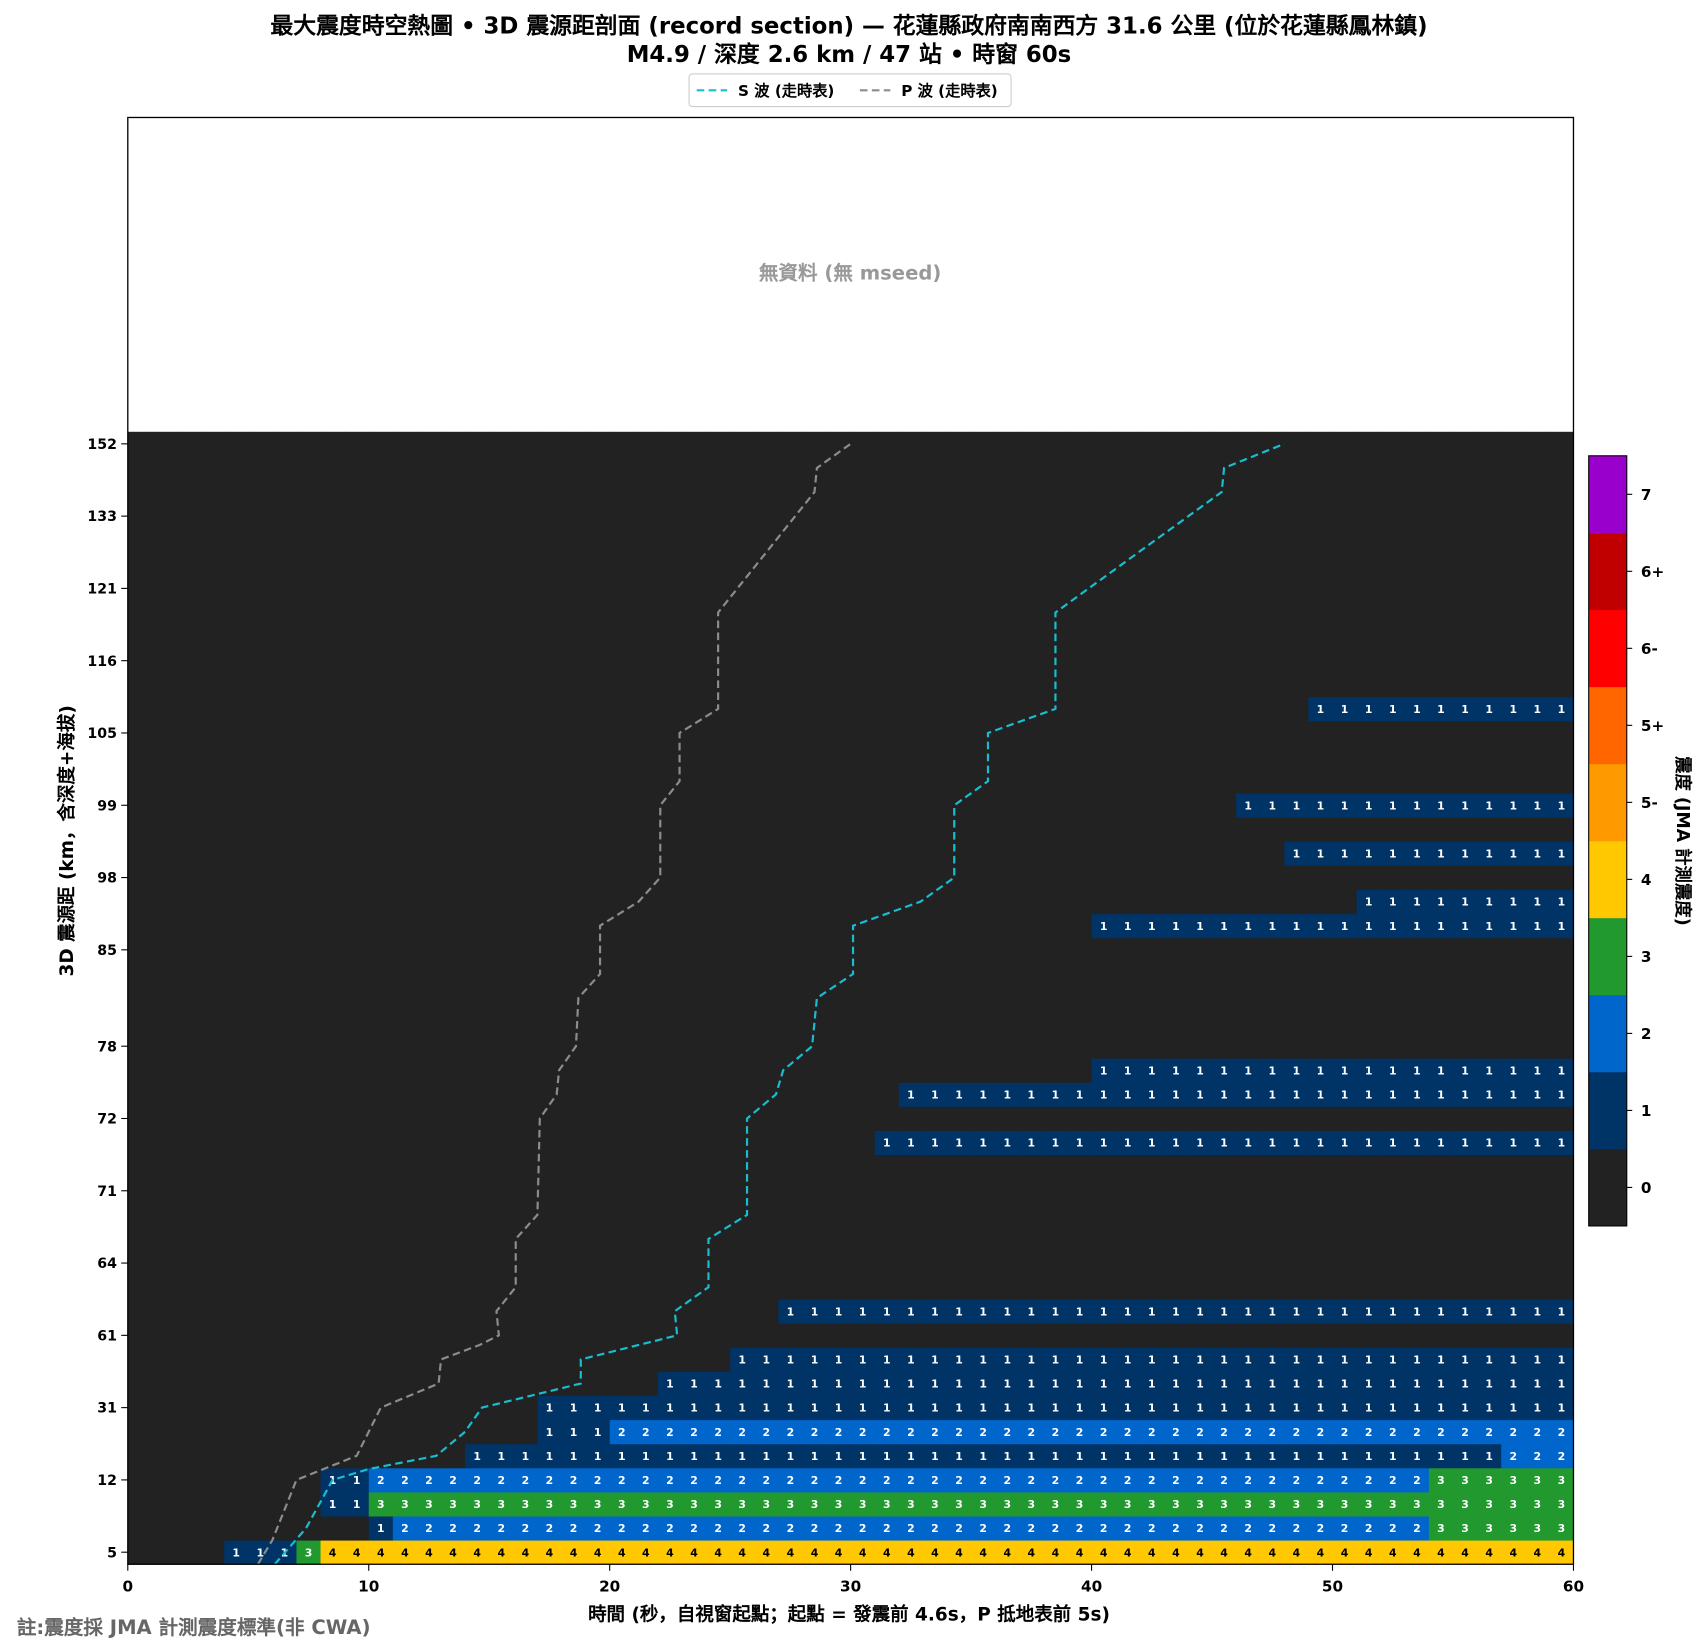  Describe the element at coordinates (1607, 1110) in the screenshot. I see `colorbar-swatch` at that location.